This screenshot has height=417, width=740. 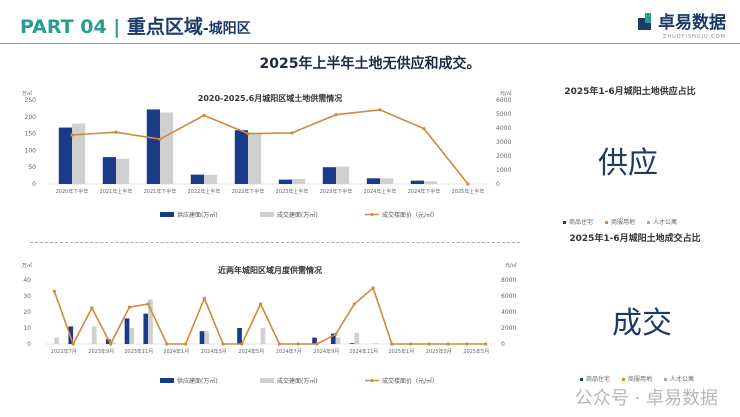 What do you see at coordinates (64, 351) in the screenshot?
I see `x-tick-label: 2023年7月` at bounding box center [64, 351].